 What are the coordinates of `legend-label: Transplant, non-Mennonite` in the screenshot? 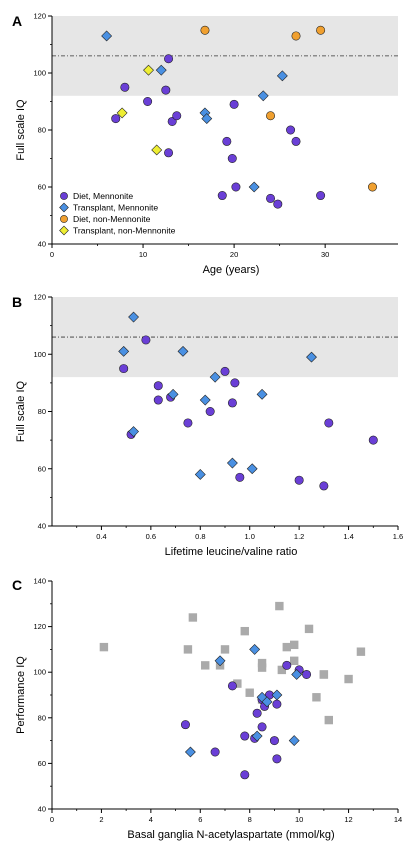 It's located at (124, 231).